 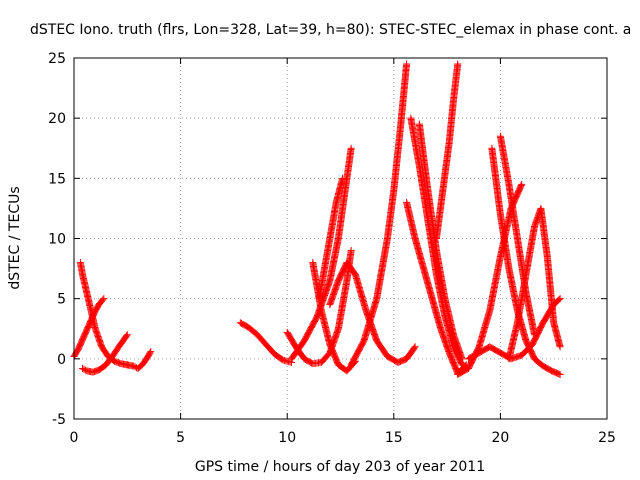 What do you see at coordinates (57, 59) in the screenshot?
I see `y-tick-label: 25` at bounding box center [57, 59].